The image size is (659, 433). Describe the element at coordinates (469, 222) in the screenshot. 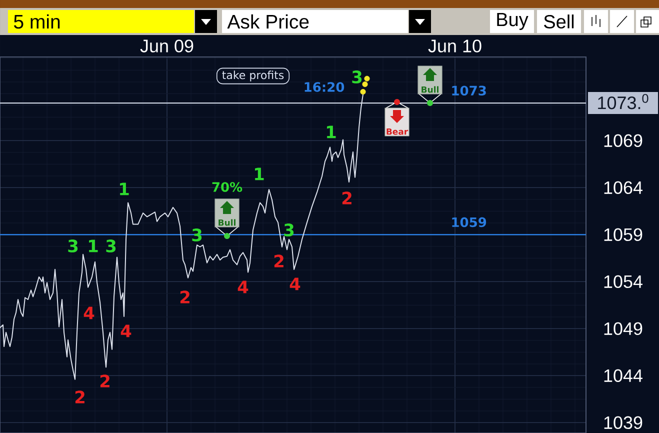

I see `ref-line-label: 1059` at that location.